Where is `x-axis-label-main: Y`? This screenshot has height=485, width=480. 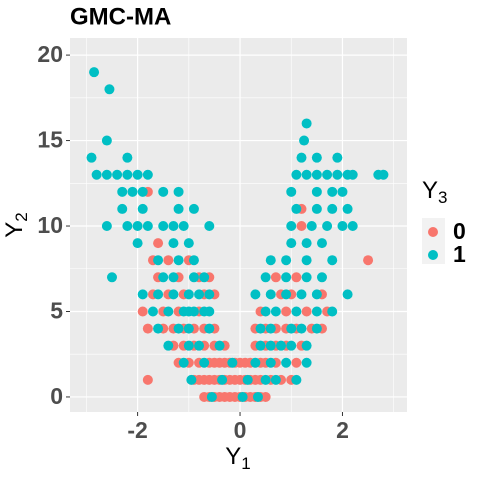 x-axis-label-main: Y is located at coordinates (233, 456).